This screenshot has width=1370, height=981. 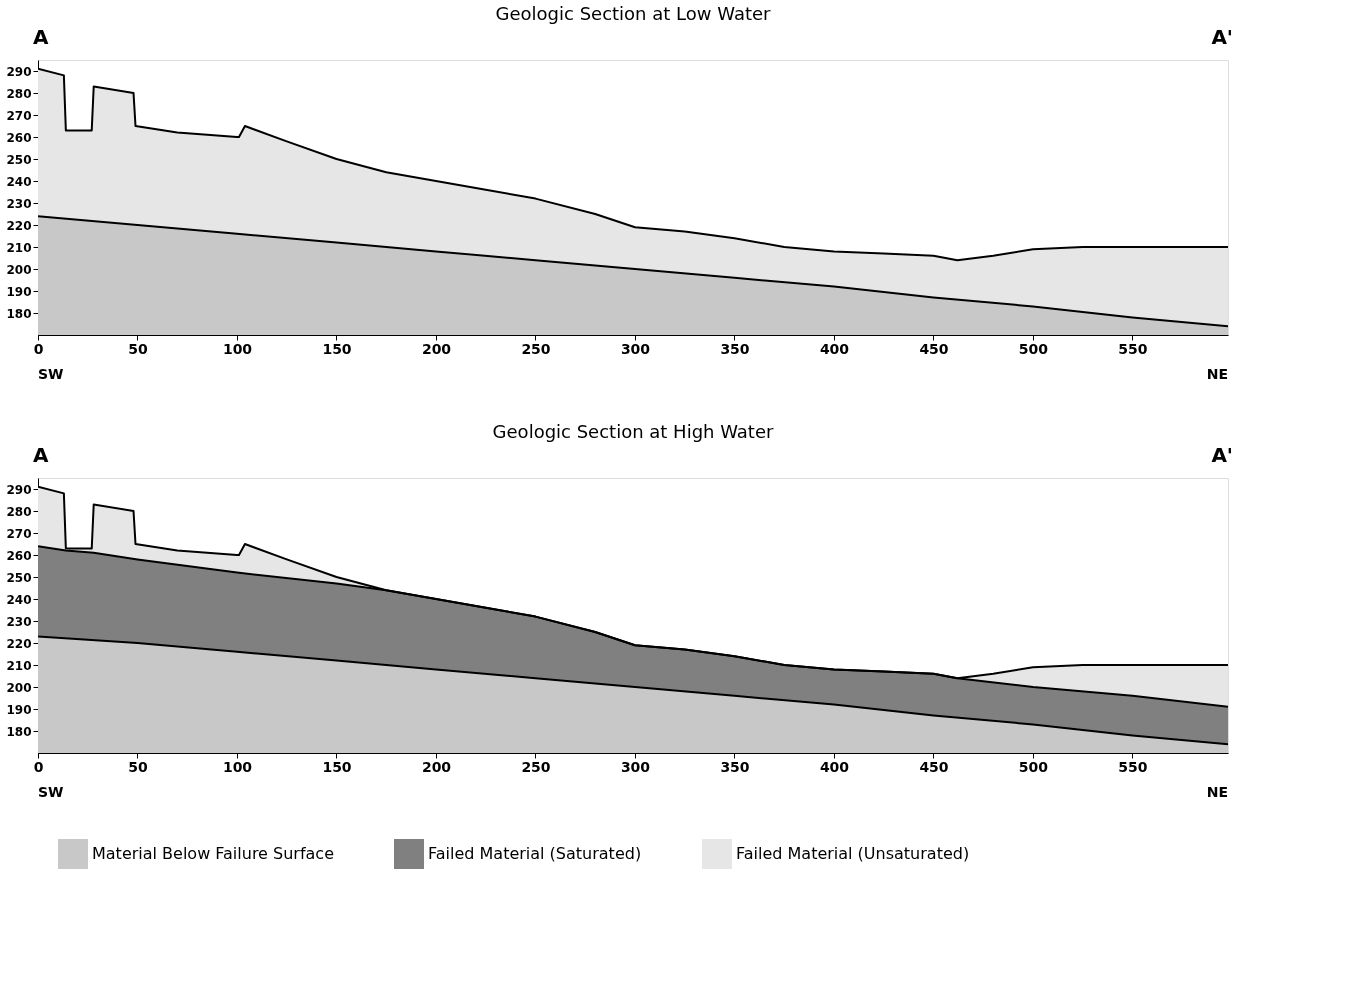 I want to click on chart-title: Geologic Section at Low Water, so click(x=633, y=13).